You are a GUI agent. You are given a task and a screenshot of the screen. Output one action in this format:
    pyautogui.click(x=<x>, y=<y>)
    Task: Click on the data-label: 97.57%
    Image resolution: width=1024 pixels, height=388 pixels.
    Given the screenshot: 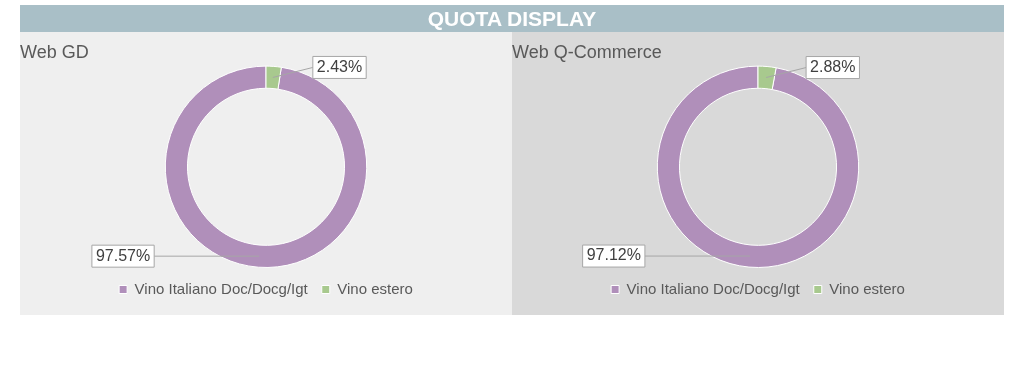 What is the action you would take?
    pyautogui.click(x=123, y=255)
    